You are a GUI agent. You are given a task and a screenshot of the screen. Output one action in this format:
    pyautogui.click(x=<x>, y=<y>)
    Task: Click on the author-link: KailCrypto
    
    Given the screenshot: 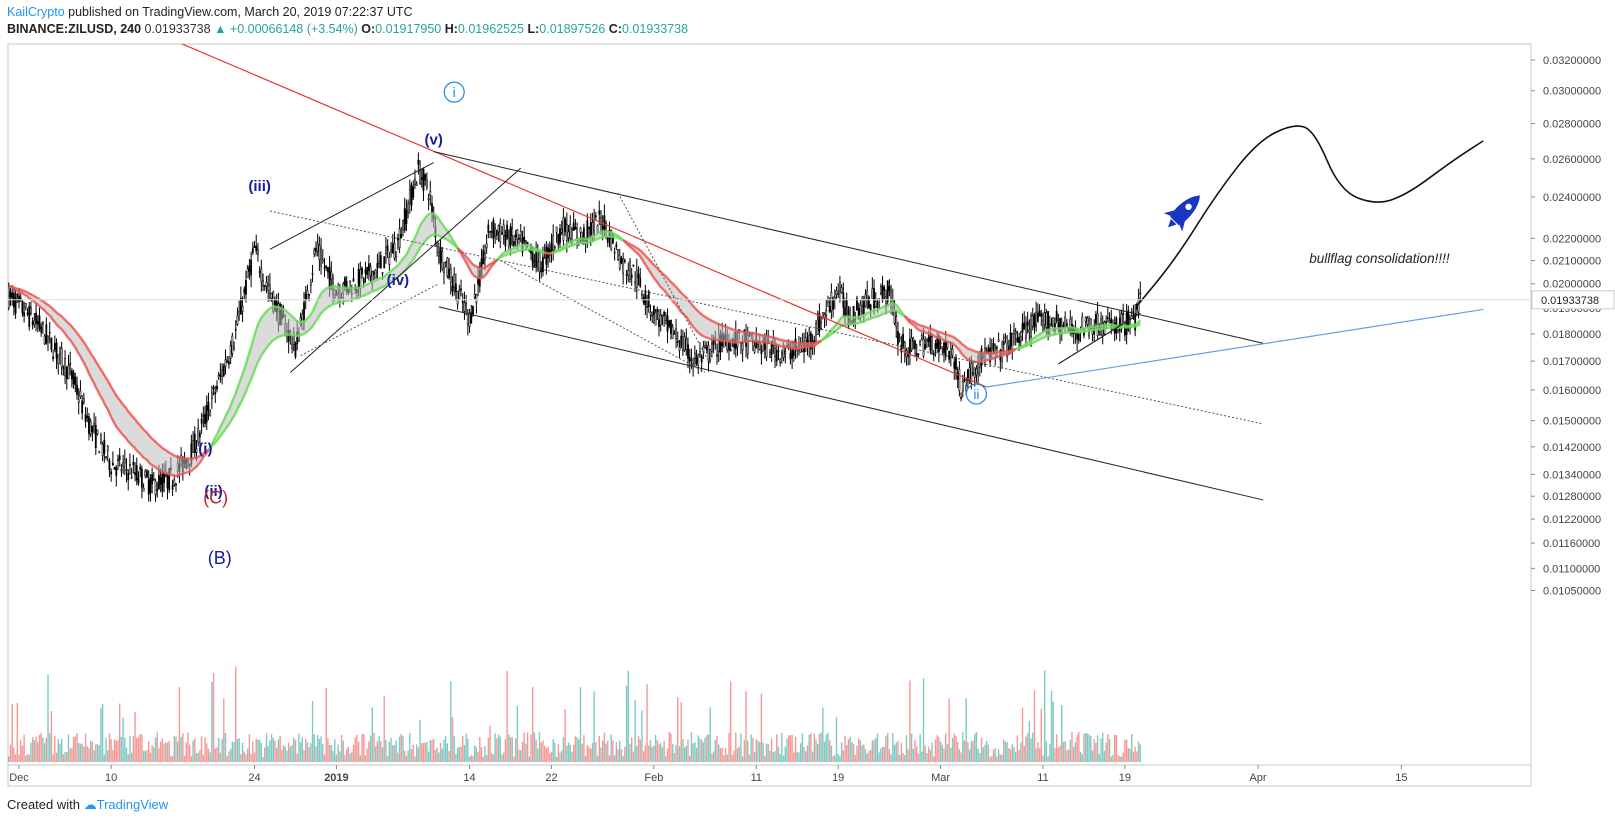 What is the action you would take?
    pyautogui.click(x=36, y=12)
    